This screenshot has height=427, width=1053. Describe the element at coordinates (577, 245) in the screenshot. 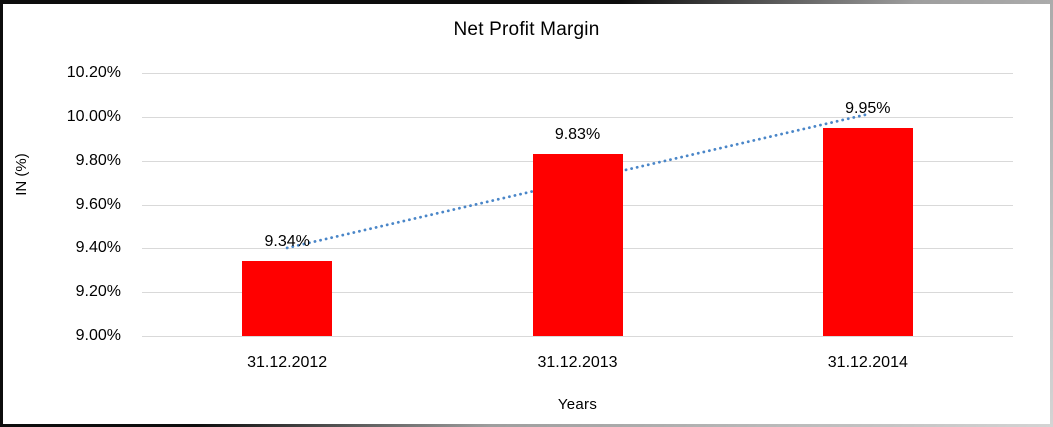

I see `bar-31.12.2013` at that location.